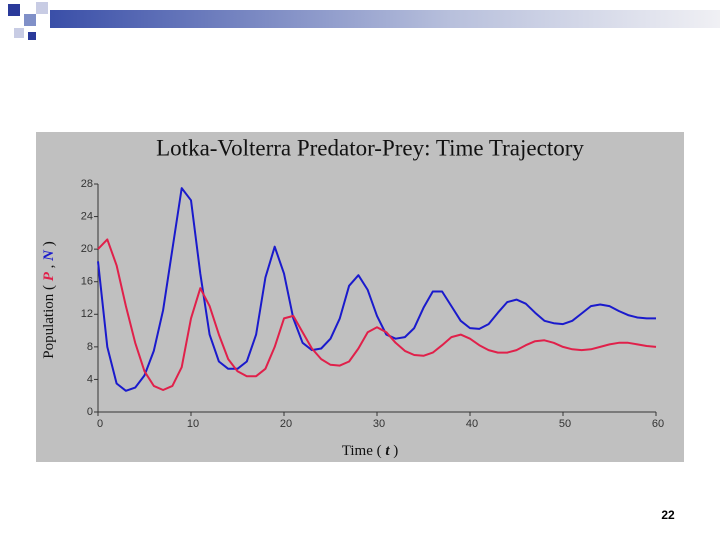 The width and height of the screenshot is (720, 540). I want to click on y-label-part: P, so click(49, 276).